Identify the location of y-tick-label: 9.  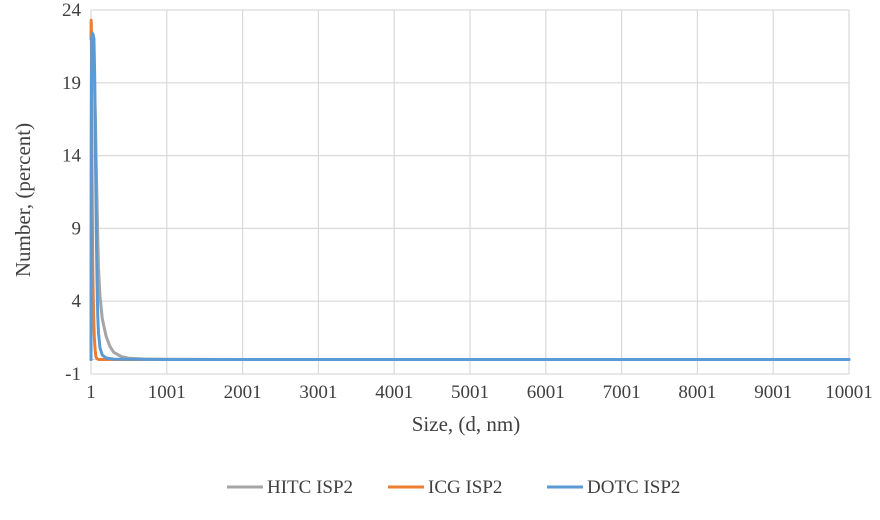
(77, 228).